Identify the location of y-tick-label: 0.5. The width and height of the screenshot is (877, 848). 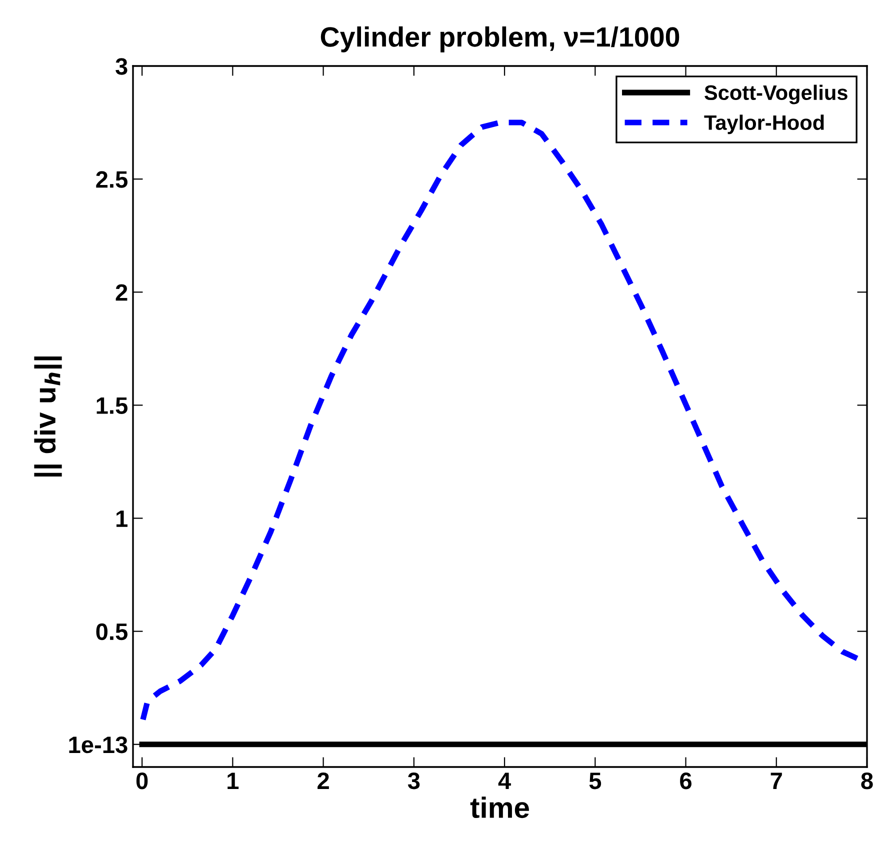
(112, 631).